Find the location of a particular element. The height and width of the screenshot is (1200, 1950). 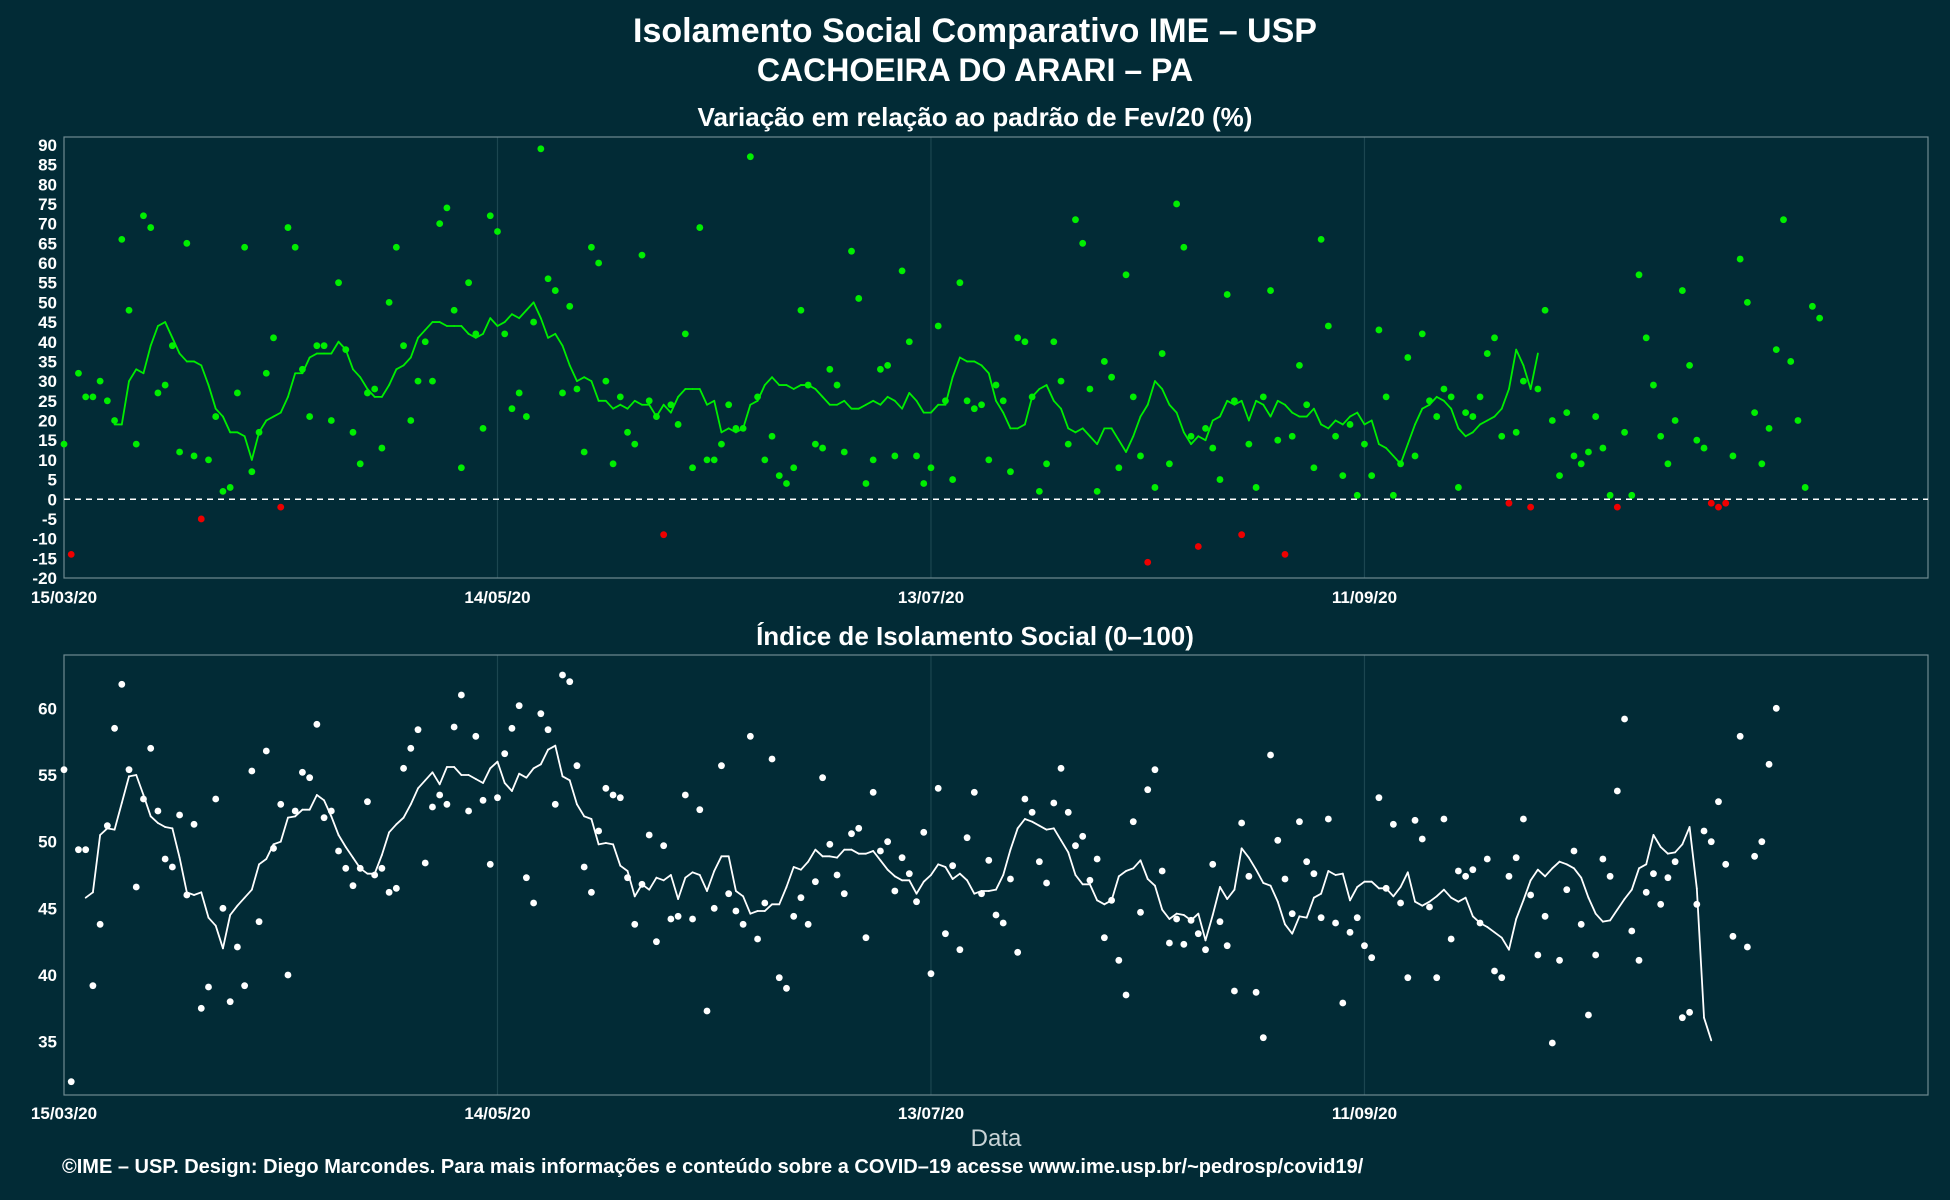

y-tick-label: -15 is located at coordinates (44, 558).